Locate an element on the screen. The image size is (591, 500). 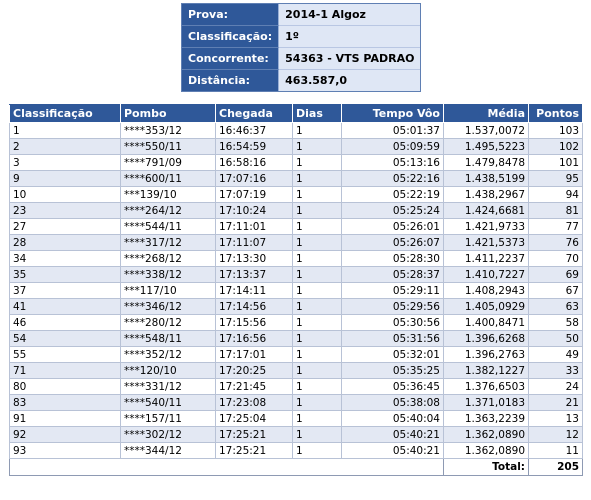
cell-media: 1.363,2239 is located at coordinates (486, 418).